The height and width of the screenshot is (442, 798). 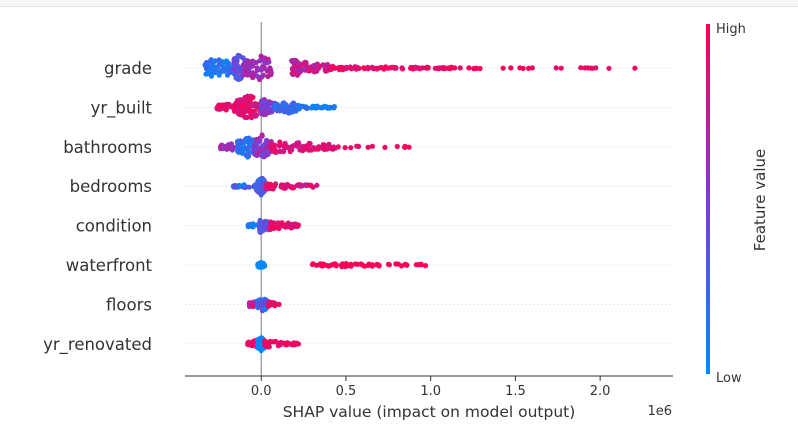 What do you see at coordinates (129, 304) in the screenshot?
I see `feature-label: floors` at bounding box center [129, 304].